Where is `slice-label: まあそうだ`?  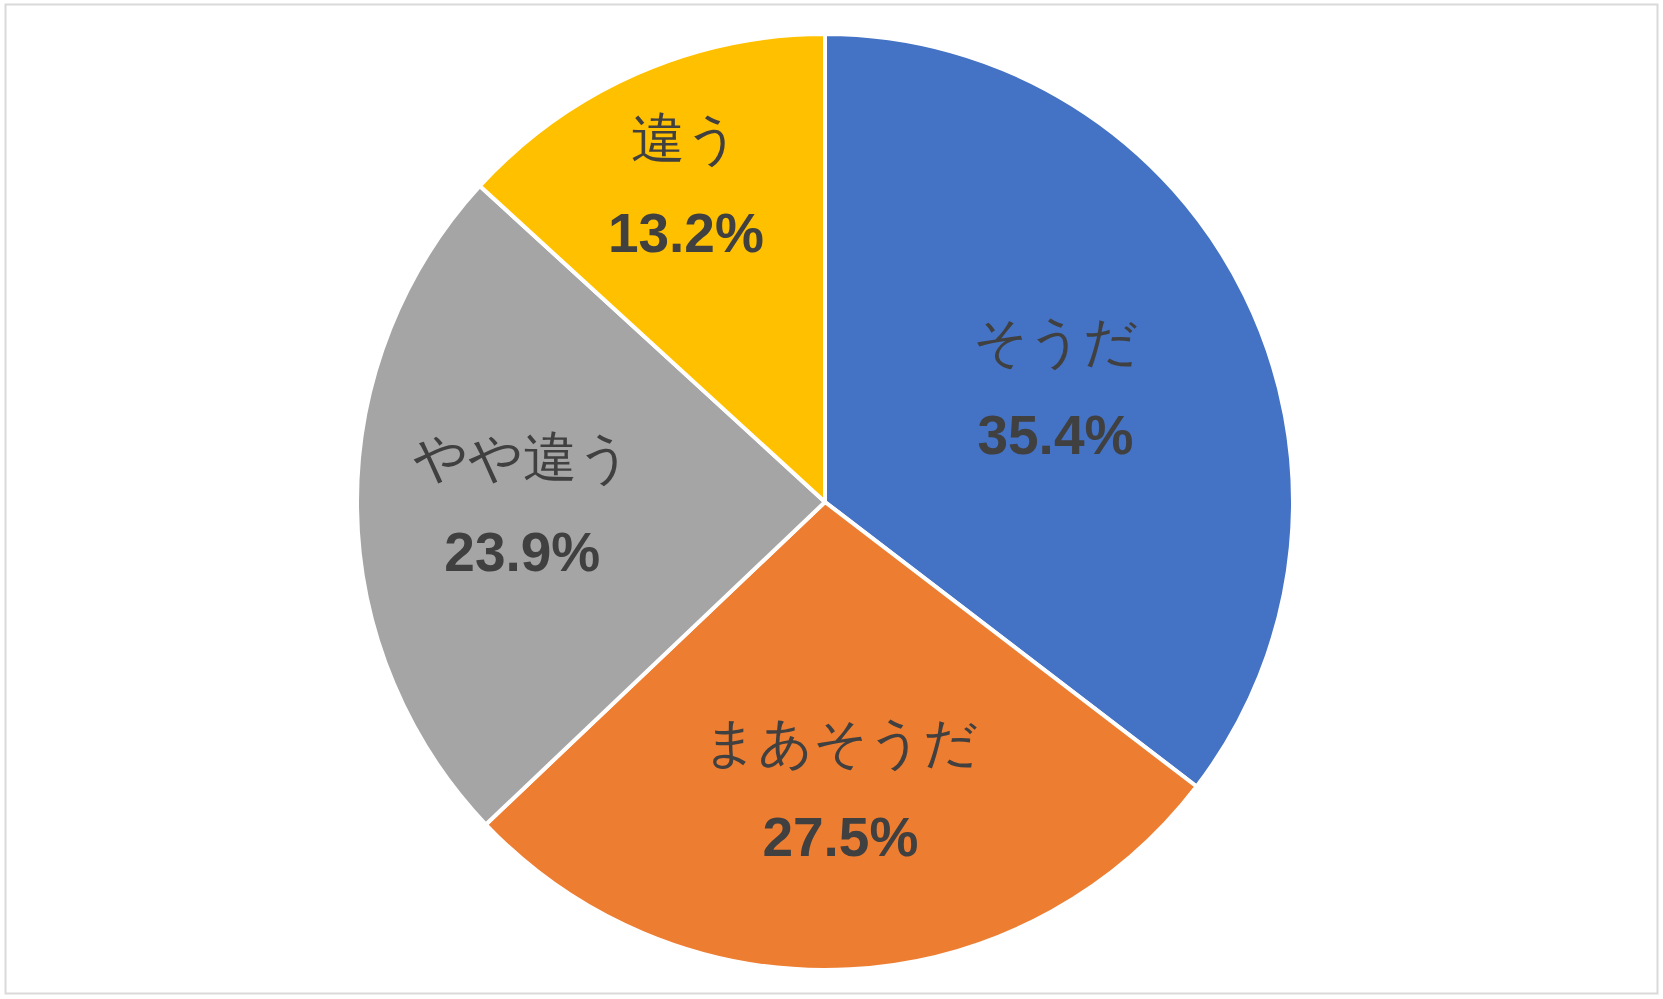
slice-label: まあそうだ is located at coordinates (840, 743).